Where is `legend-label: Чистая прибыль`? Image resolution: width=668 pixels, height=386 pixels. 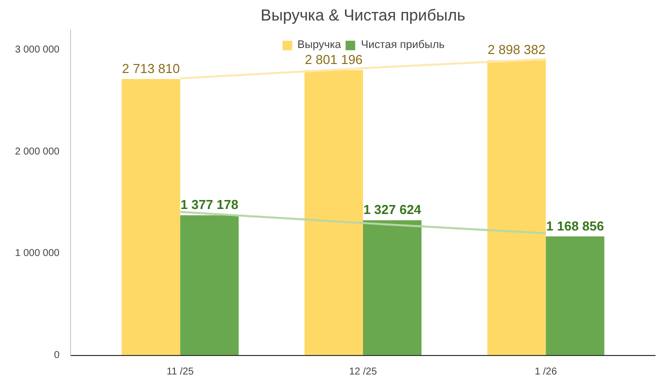
legend-label: Чистая прибыль is located at coordinates (403, 45).